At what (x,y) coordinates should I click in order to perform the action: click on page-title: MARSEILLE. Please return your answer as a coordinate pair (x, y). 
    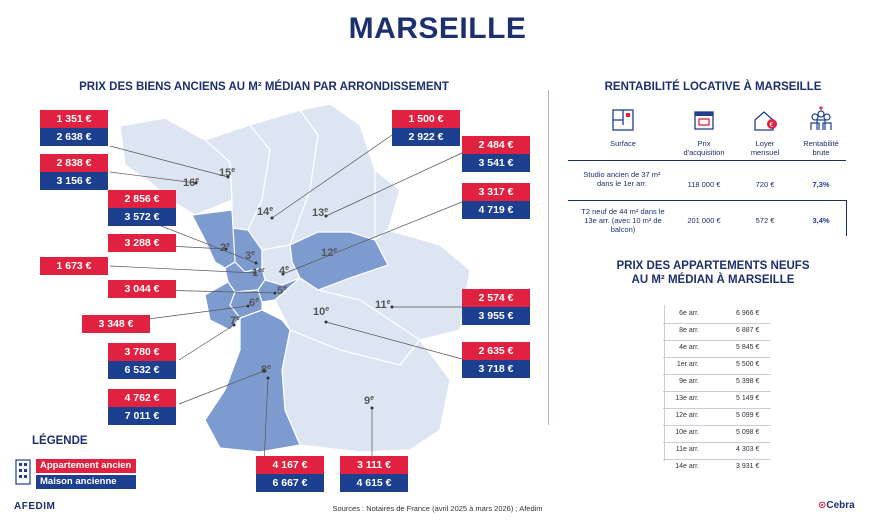
    Looking at the image, I should click on (437, 28).